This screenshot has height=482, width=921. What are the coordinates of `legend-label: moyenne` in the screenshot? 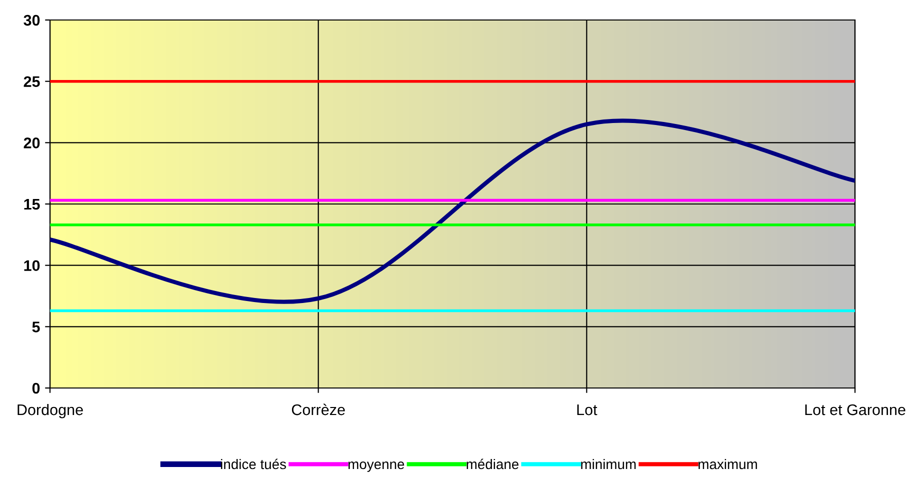 It's located at (376, 467).